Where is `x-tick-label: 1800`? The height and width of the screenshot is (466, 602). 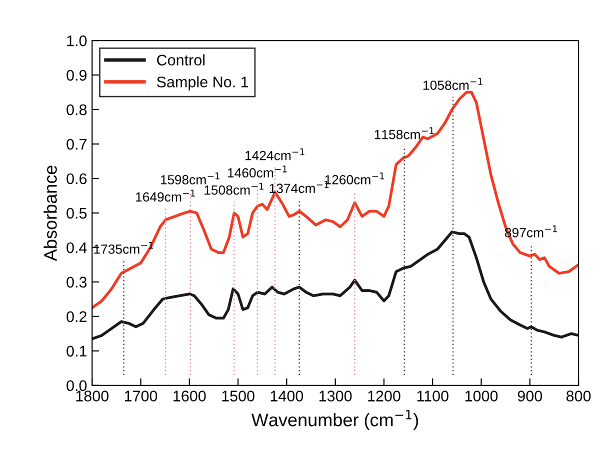
x-tick-label: 1800 is located at coordinates (92, 396).